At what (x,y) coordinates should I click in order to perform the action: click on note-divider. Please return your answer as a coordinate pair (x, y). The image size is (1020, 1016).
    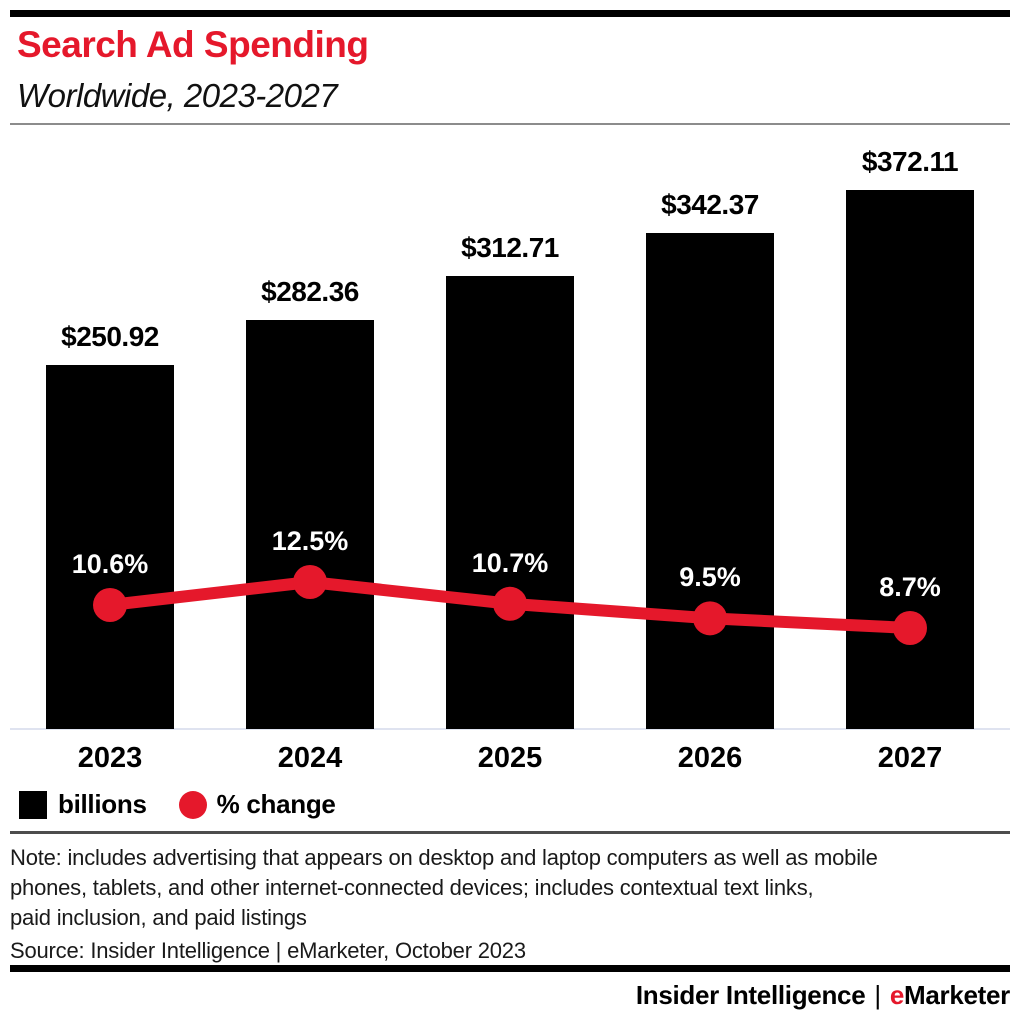
    Looking at the image, I should click on (510, 832).